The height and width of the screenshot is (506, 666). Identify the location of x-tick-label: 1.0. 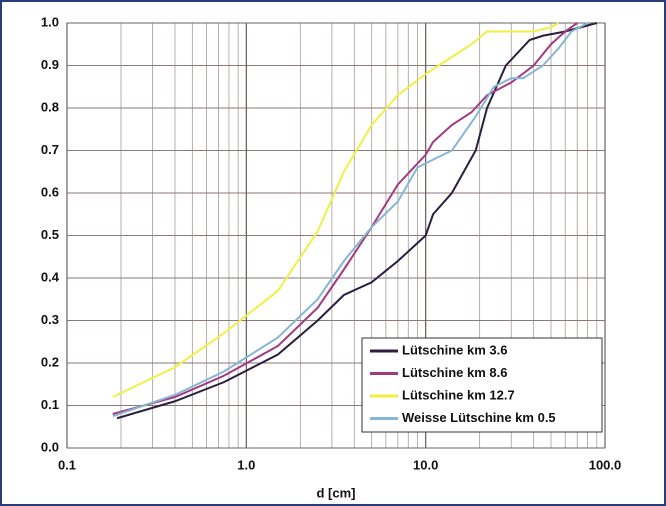
(246, 464).